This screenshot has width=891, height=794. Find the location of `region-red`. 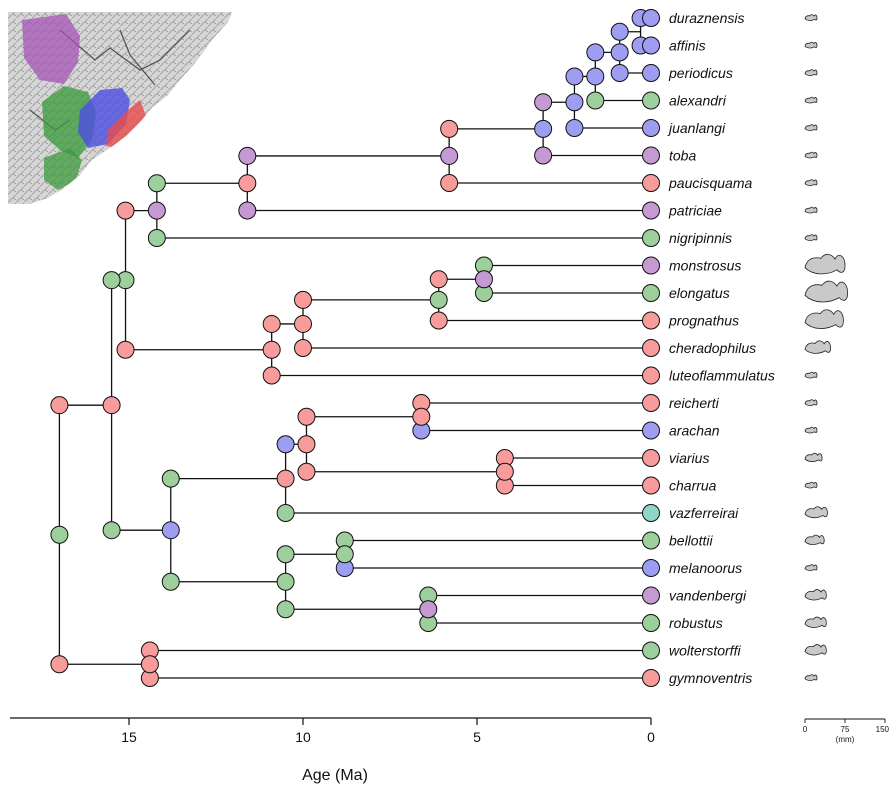

region-red is located at coordinates (126, 124).